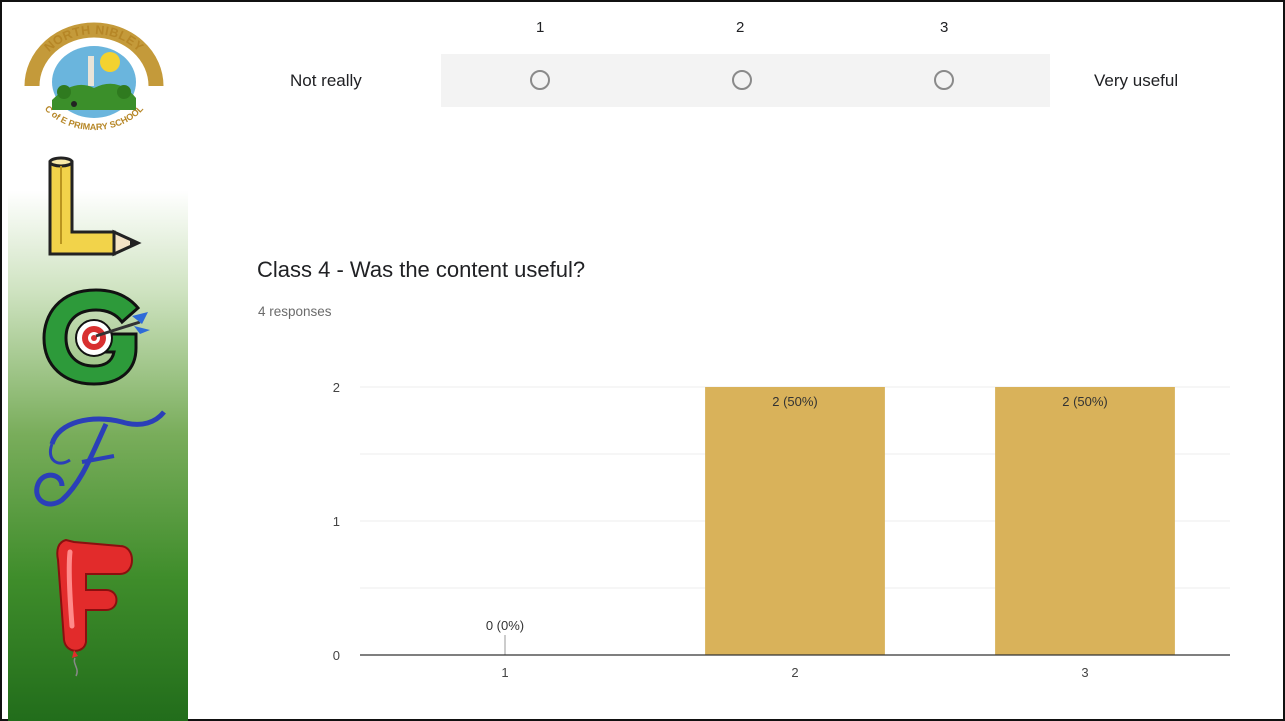 The height and width of the screenshot is (721, 1285). I want to click on scale-number-3: 3, so click(944, 27).